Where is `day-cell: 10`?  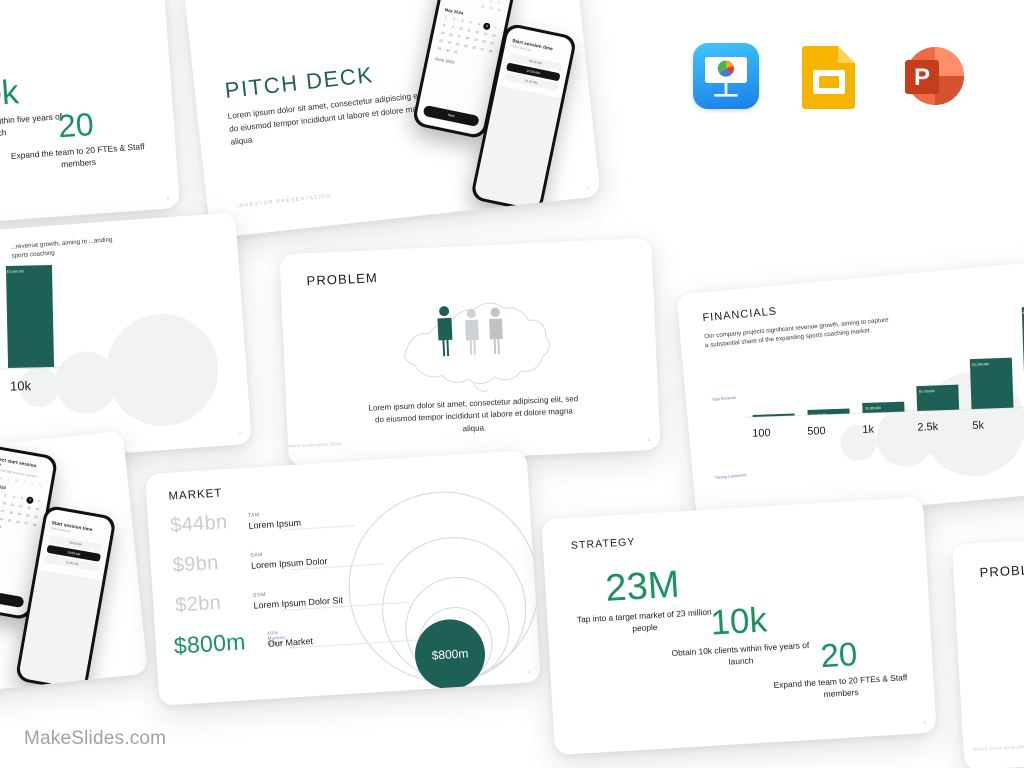
day-cell: 10 is located at coordinates (4, 503).